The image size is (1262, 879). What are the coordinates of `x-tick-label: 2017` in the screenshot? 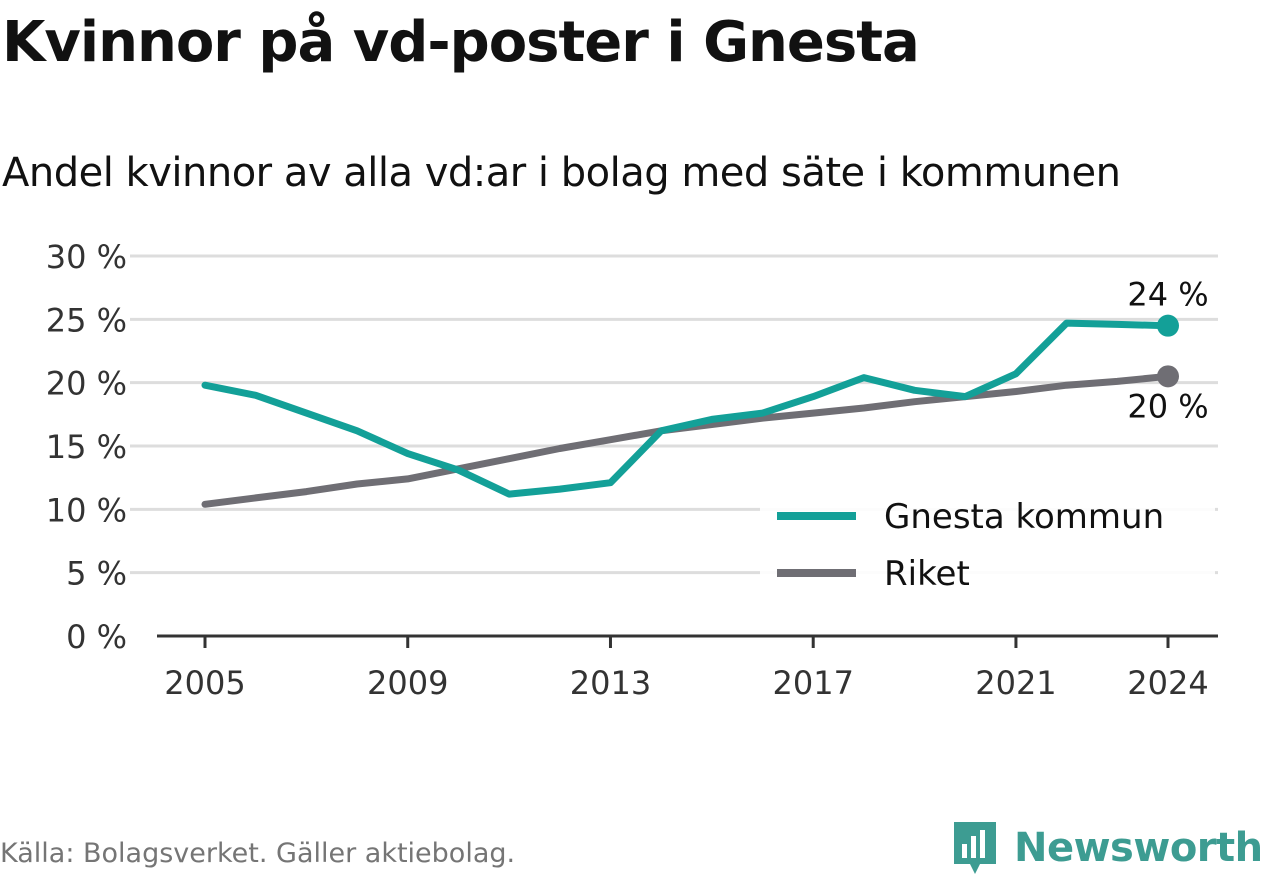 It's located at (812, 683).